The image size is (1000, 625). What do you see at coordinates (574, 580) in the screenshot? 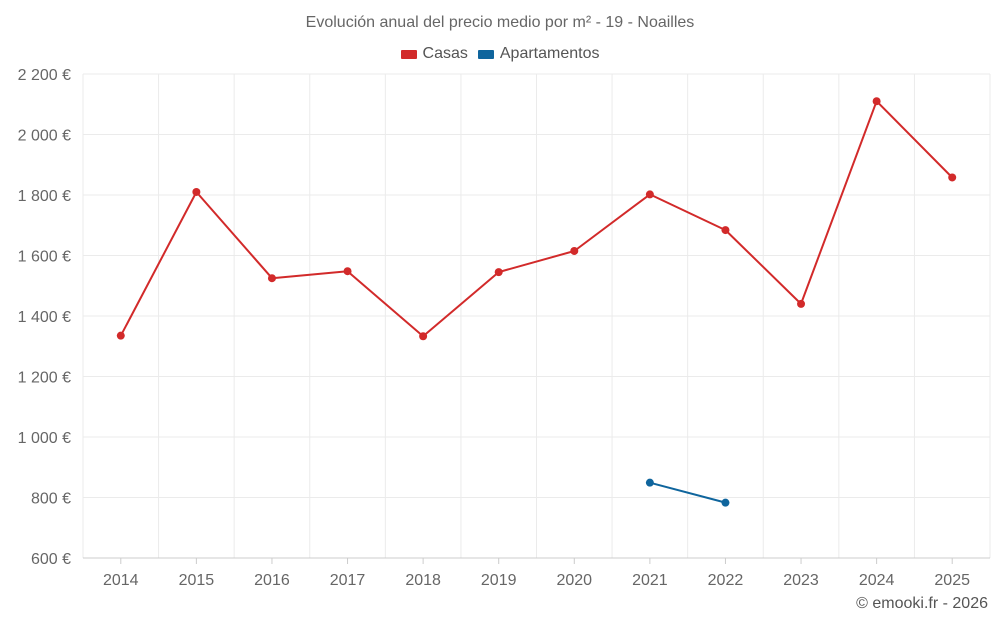
I see `x-tick-label: 2020` at bounding box center [574, 580].